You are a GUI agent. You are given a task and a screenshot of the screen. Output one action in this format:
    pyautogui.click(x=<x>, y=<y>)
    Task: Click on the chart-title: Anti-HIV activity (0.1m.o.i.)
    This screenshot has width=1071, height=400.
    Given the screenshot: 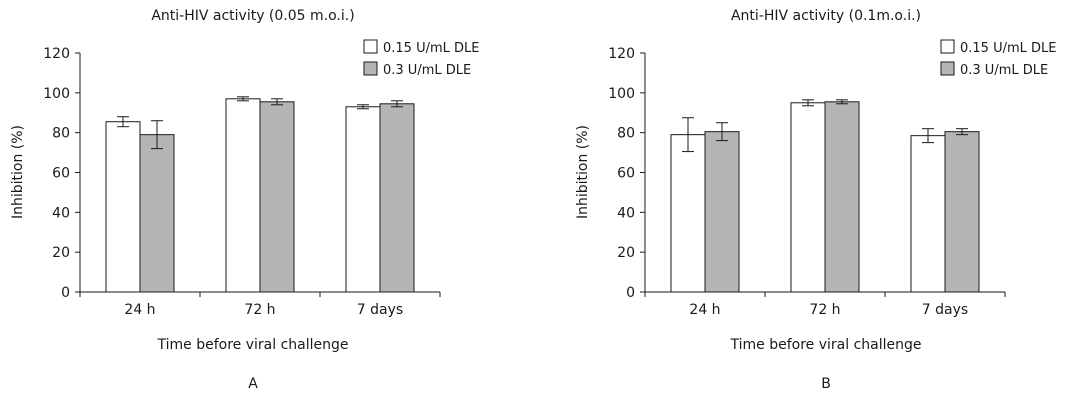 What is the action you would take?
    pyautogui.click(x=826, y=16)
    